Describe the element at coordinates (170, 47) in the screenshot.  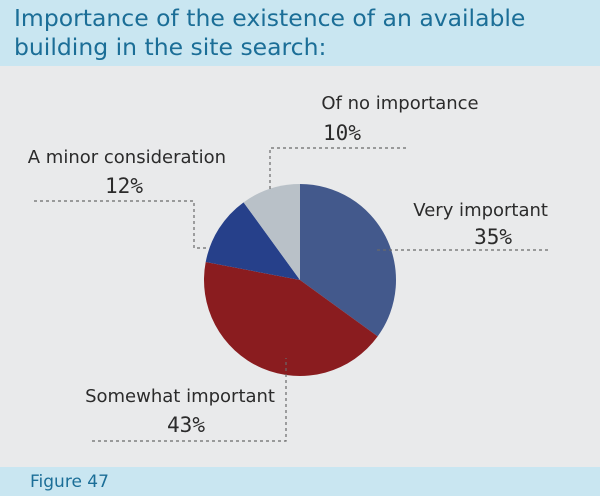
I see `chart-title-line-2: building in the site search:` at that location.